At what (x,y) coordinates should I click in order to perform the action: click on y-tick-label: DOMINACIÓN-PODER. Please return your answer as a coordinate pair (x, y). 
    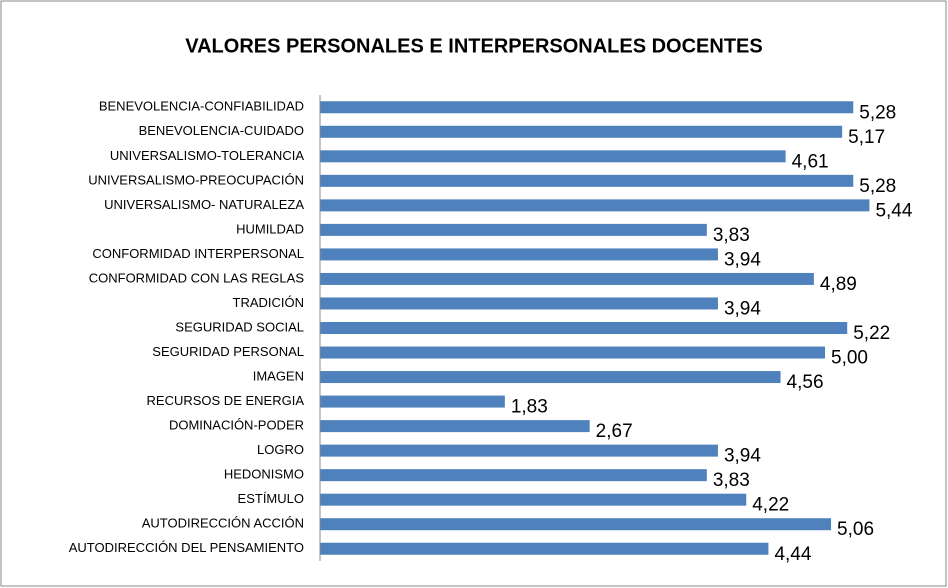
    Looking at the image, I should click on (236, 425).